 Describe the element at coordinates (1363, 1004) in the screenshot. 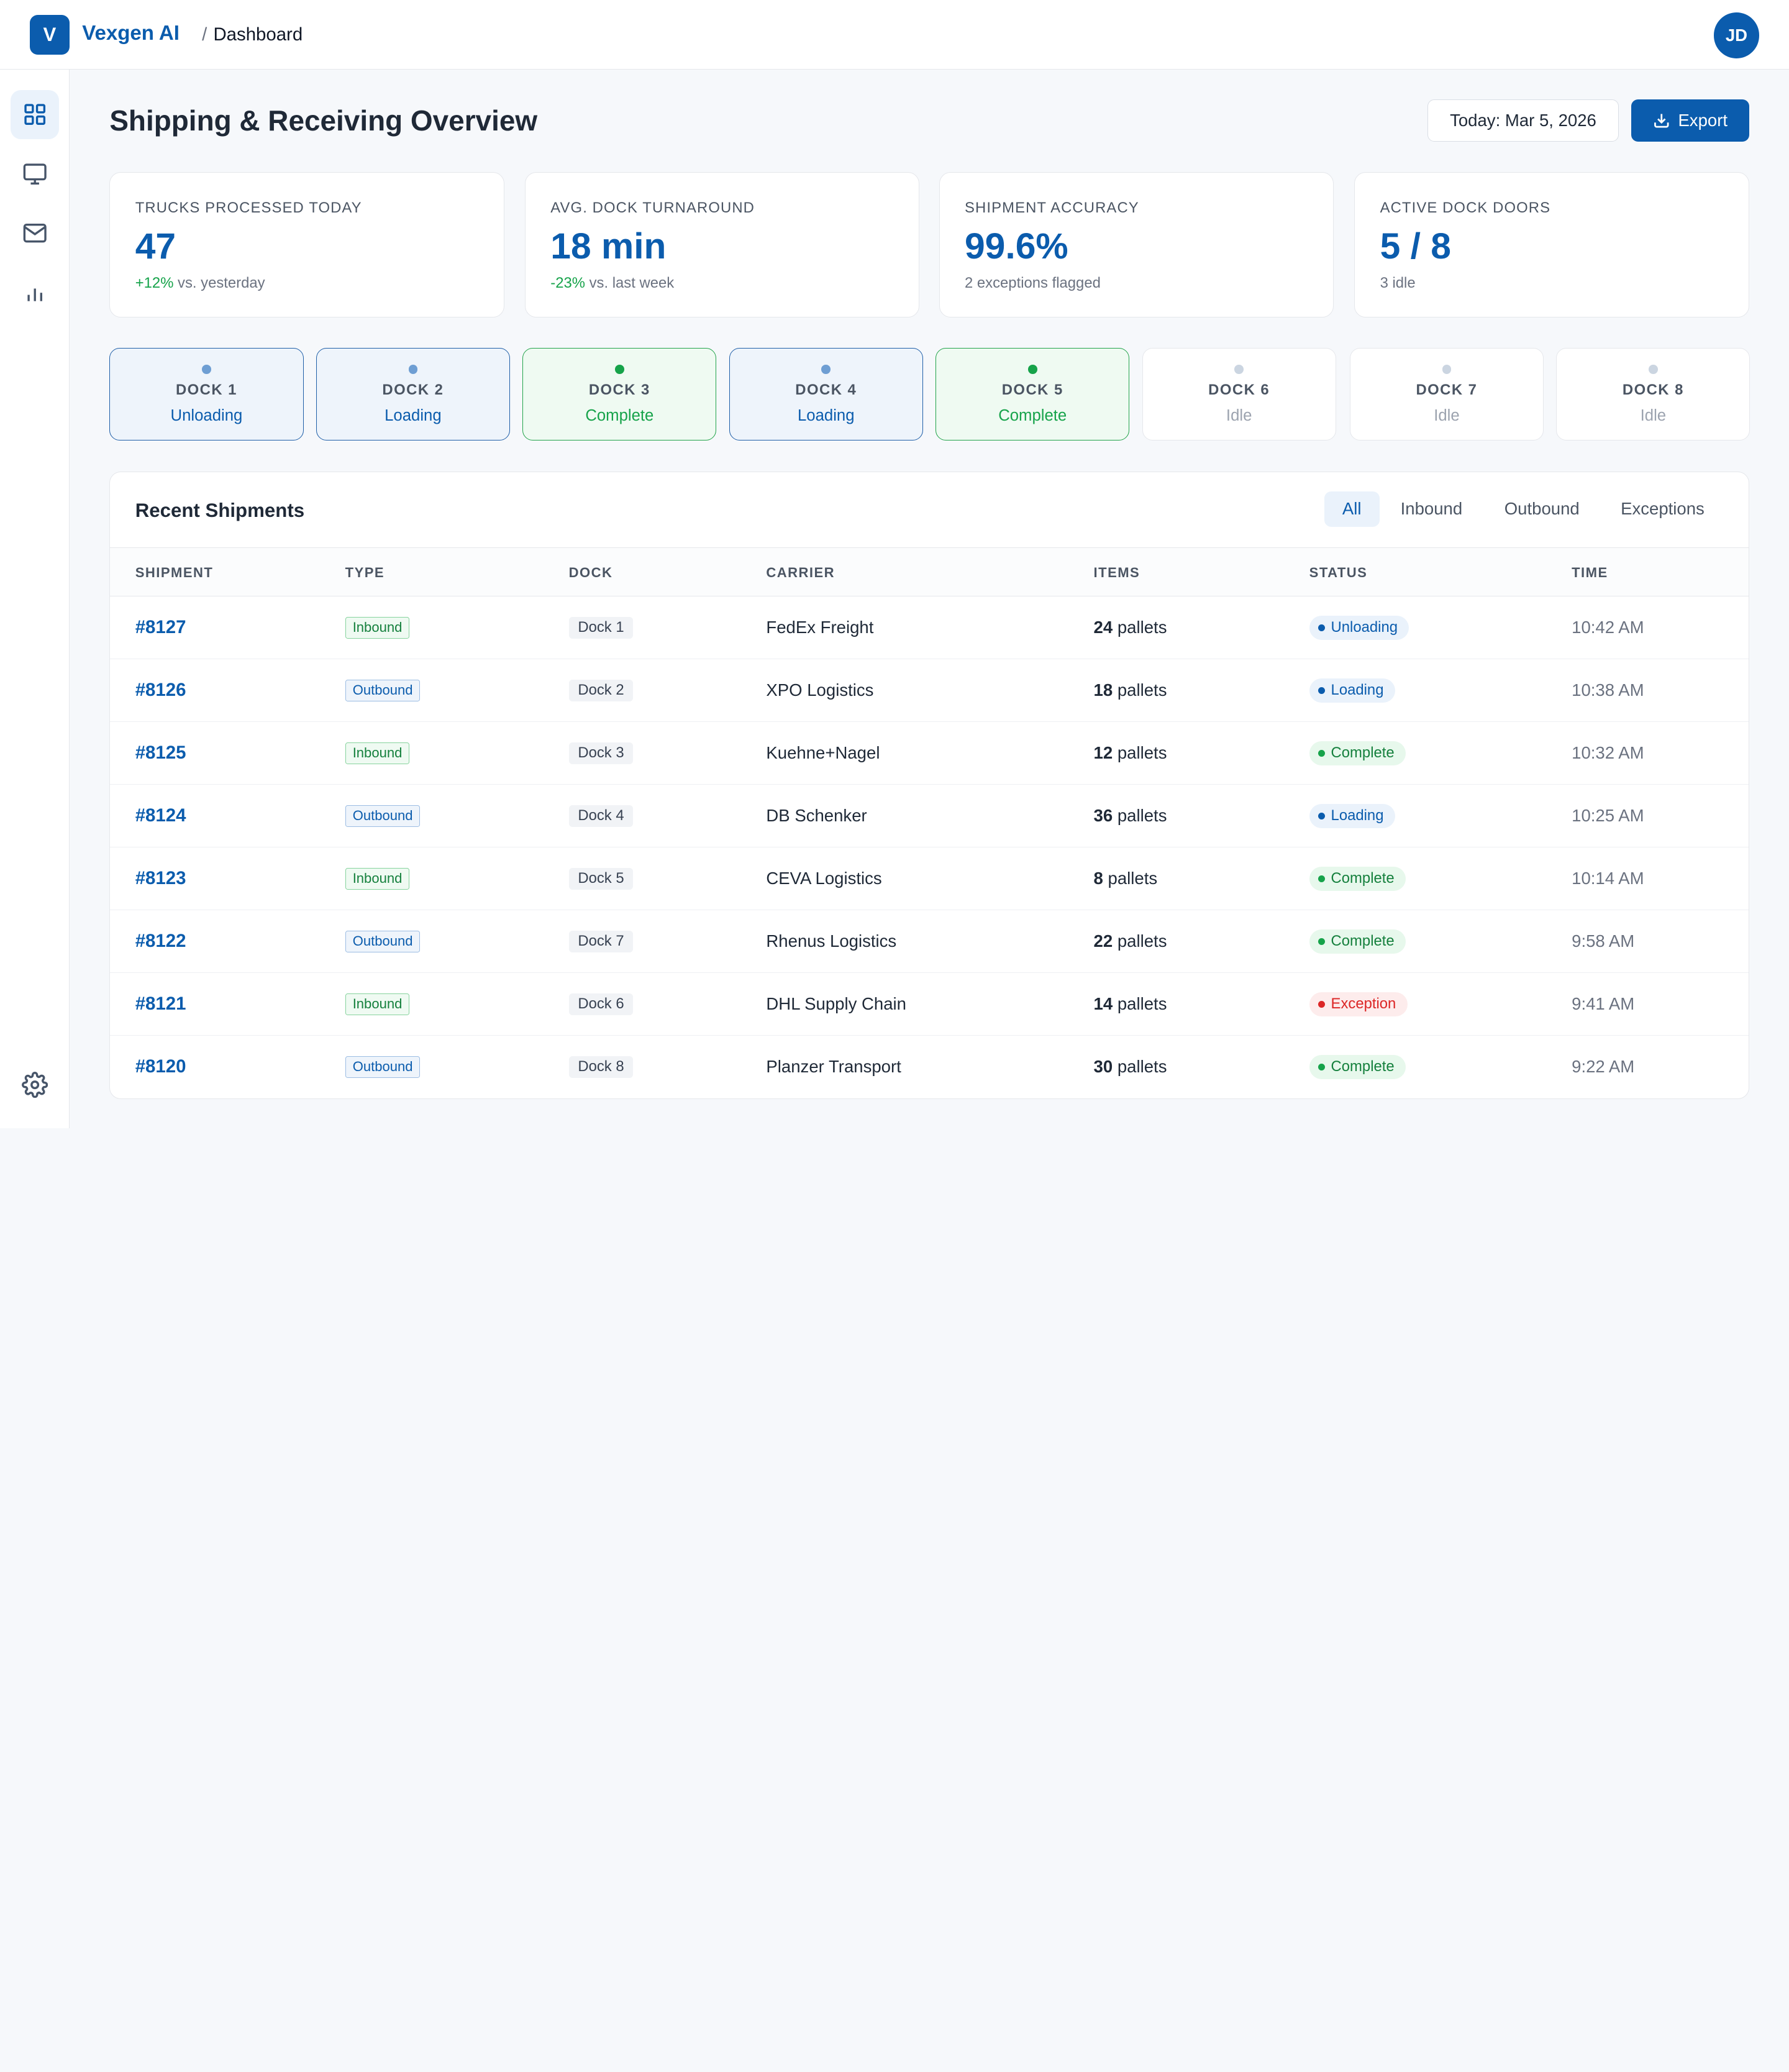

I see `status-label: Exception` at that location.